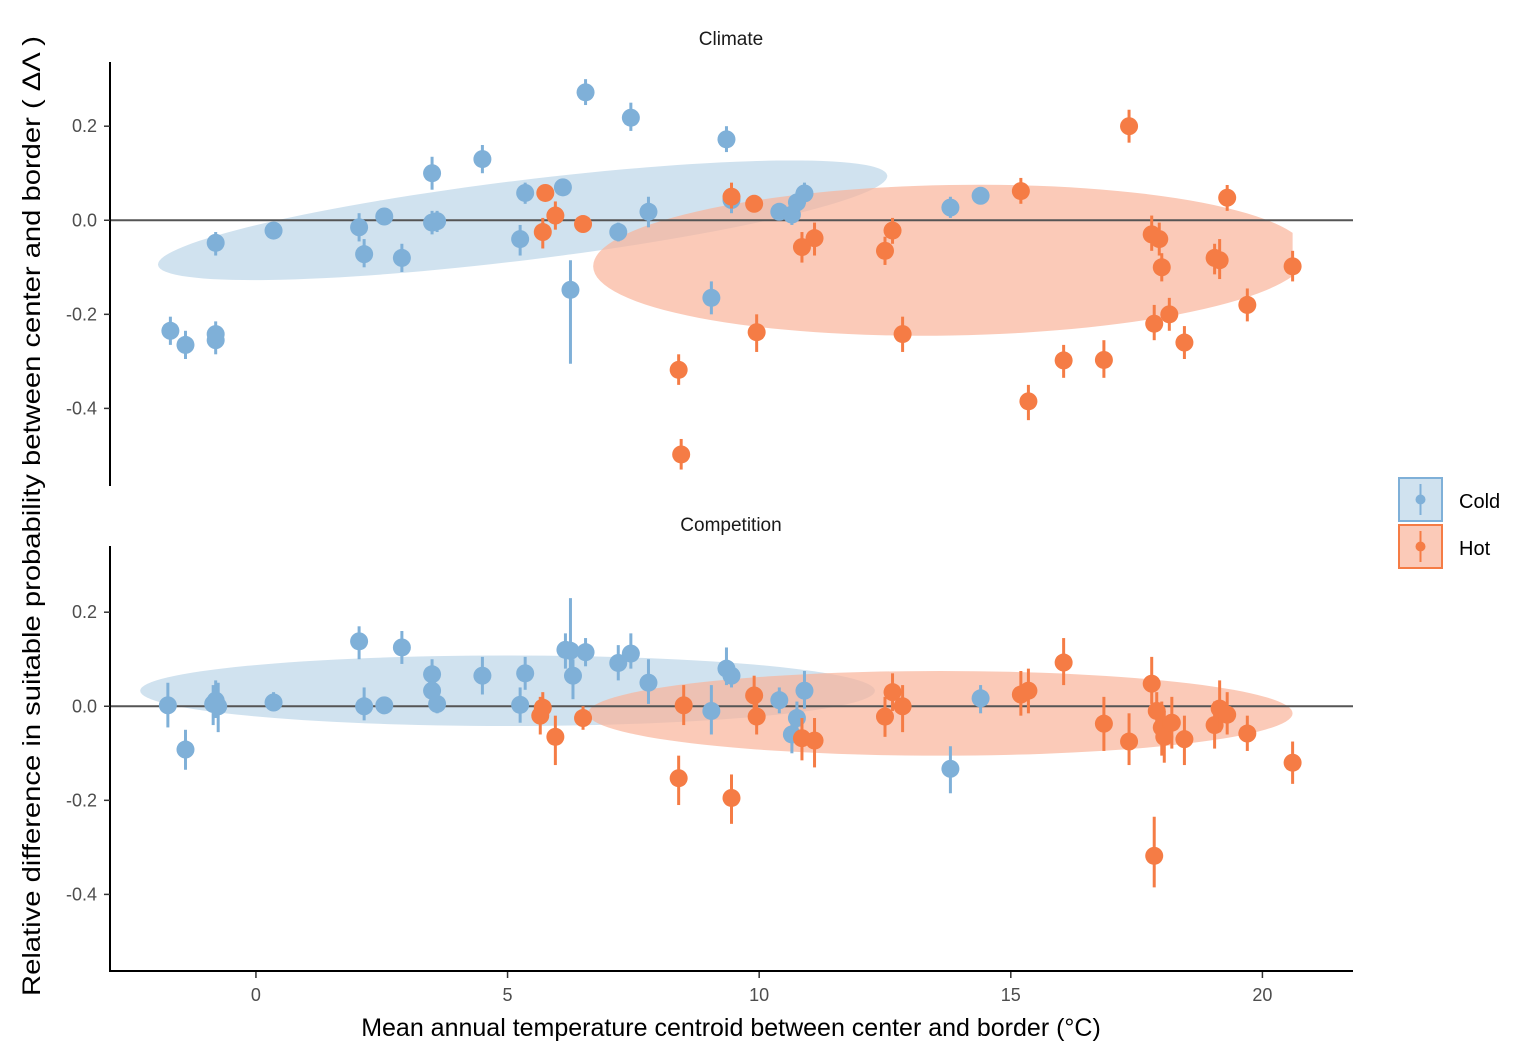 This screenshot has width=1536, height=1056. I want to click on y-tick-label: -0.4, so click(81, 894).